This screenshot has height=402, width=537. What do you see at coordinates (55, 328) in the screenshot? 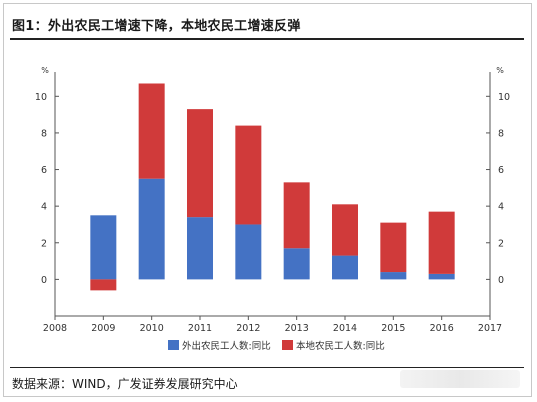
I see `x-tick-label: 2008` at bounding box center [55, 328].